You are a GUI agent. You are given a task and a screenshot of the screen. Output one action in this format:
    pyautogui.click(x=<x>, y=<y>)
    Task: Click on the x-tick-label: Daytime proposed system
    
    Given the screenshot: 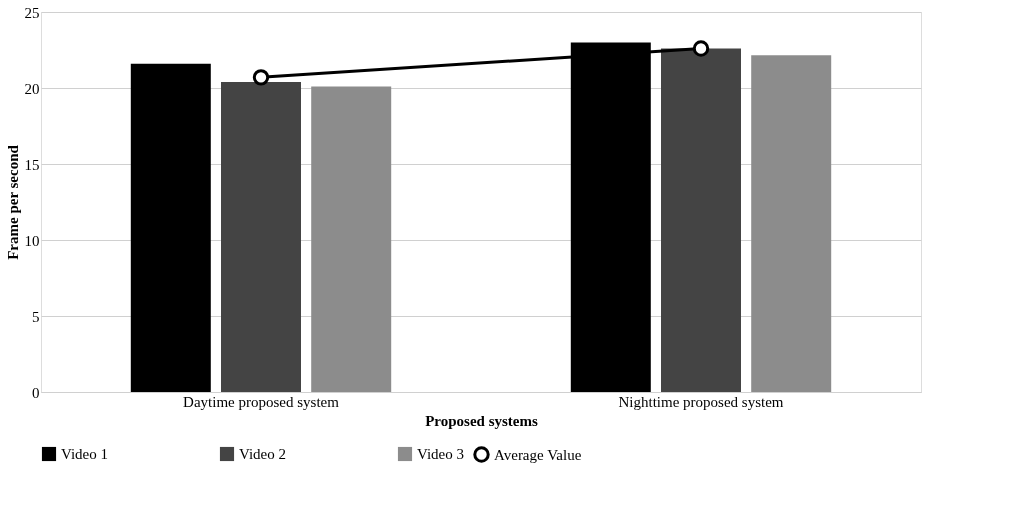 What is the action you would take?
    pyautogui.click(x=261, y=401)
    